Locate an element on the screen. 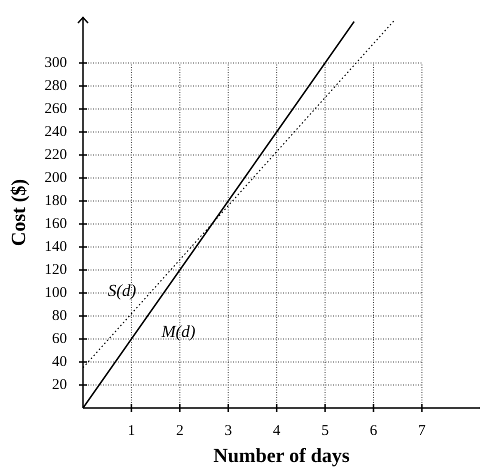 The image size is (481, 473). y-tick-label: 240 is located at coordinates (55, 132).